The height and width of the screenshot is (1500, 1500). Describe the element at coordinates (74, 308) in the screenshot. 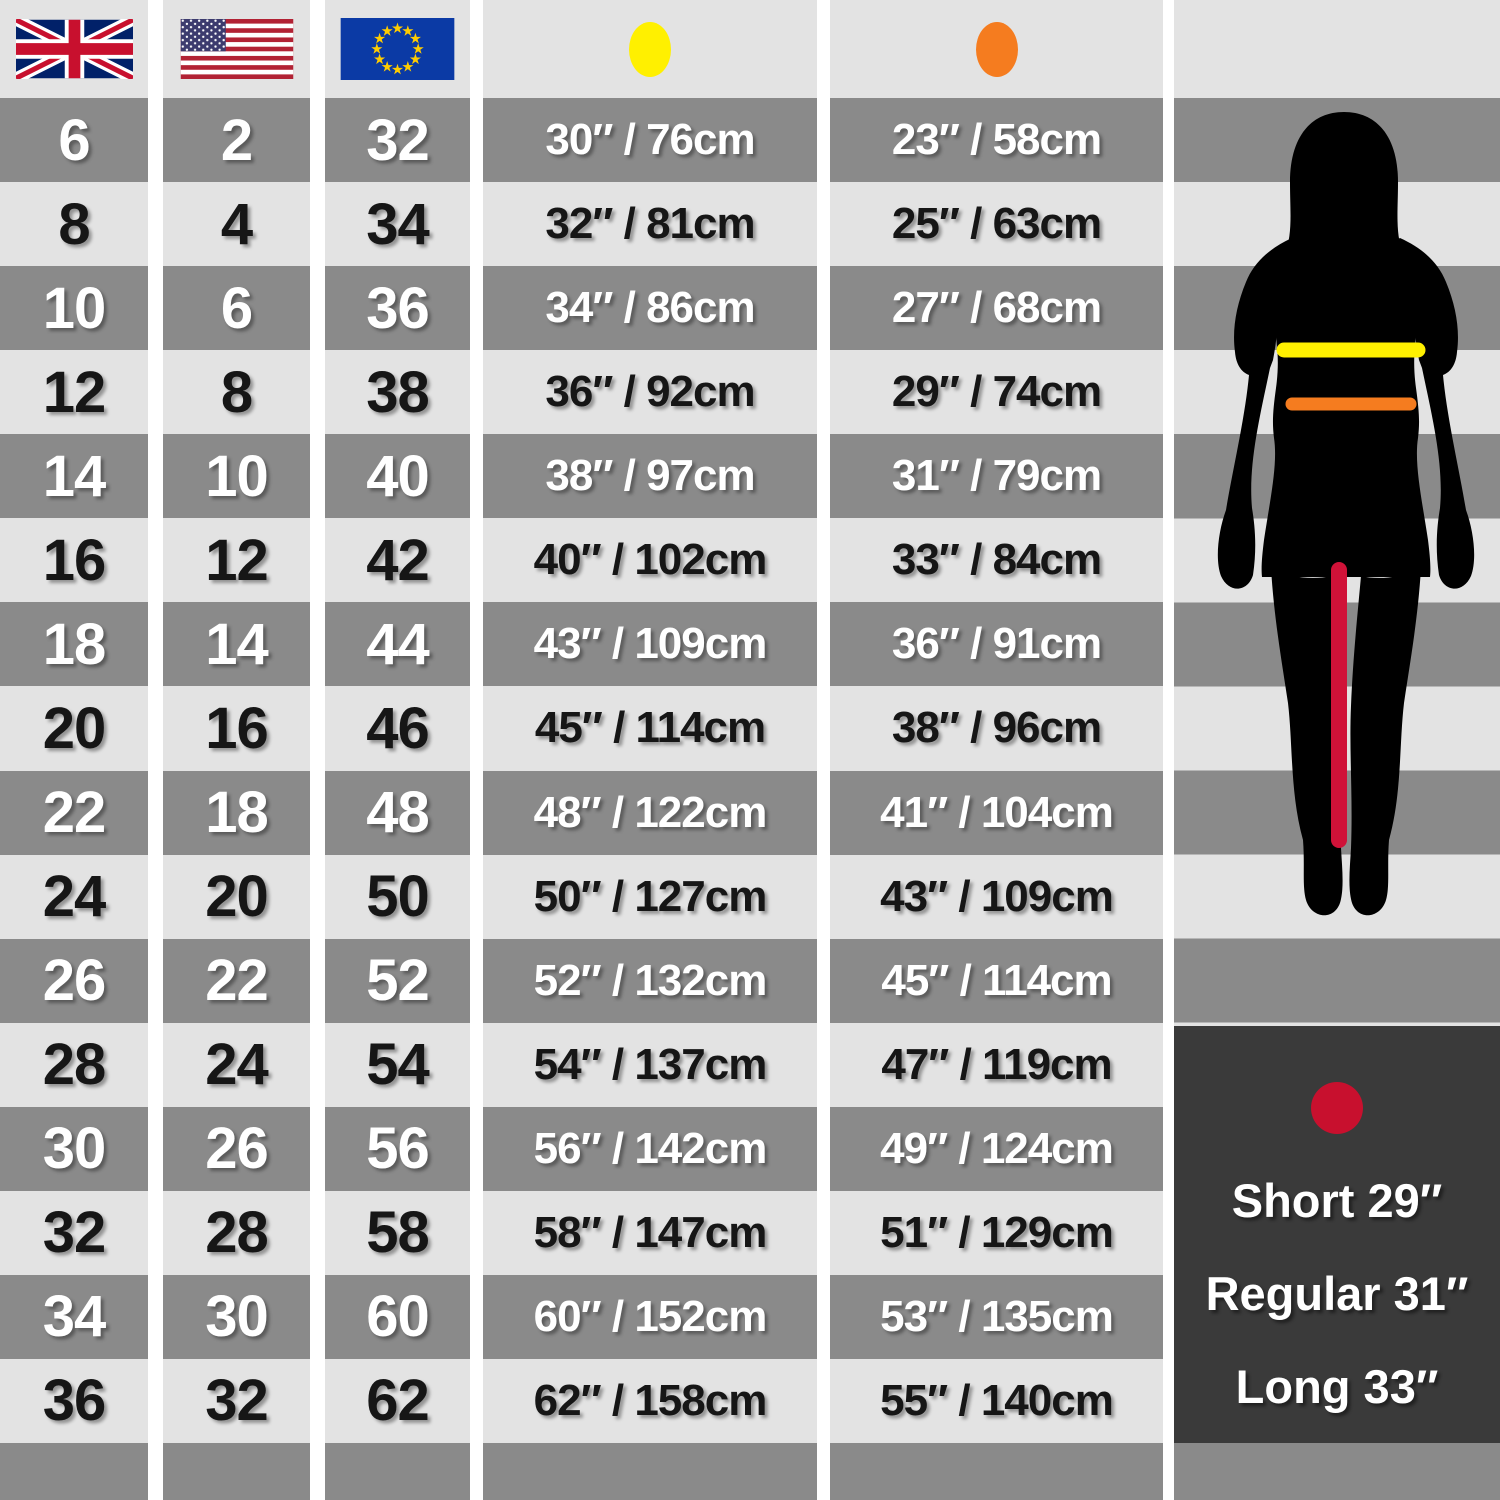

I see `cell-uk-row-3: 10` at that location.